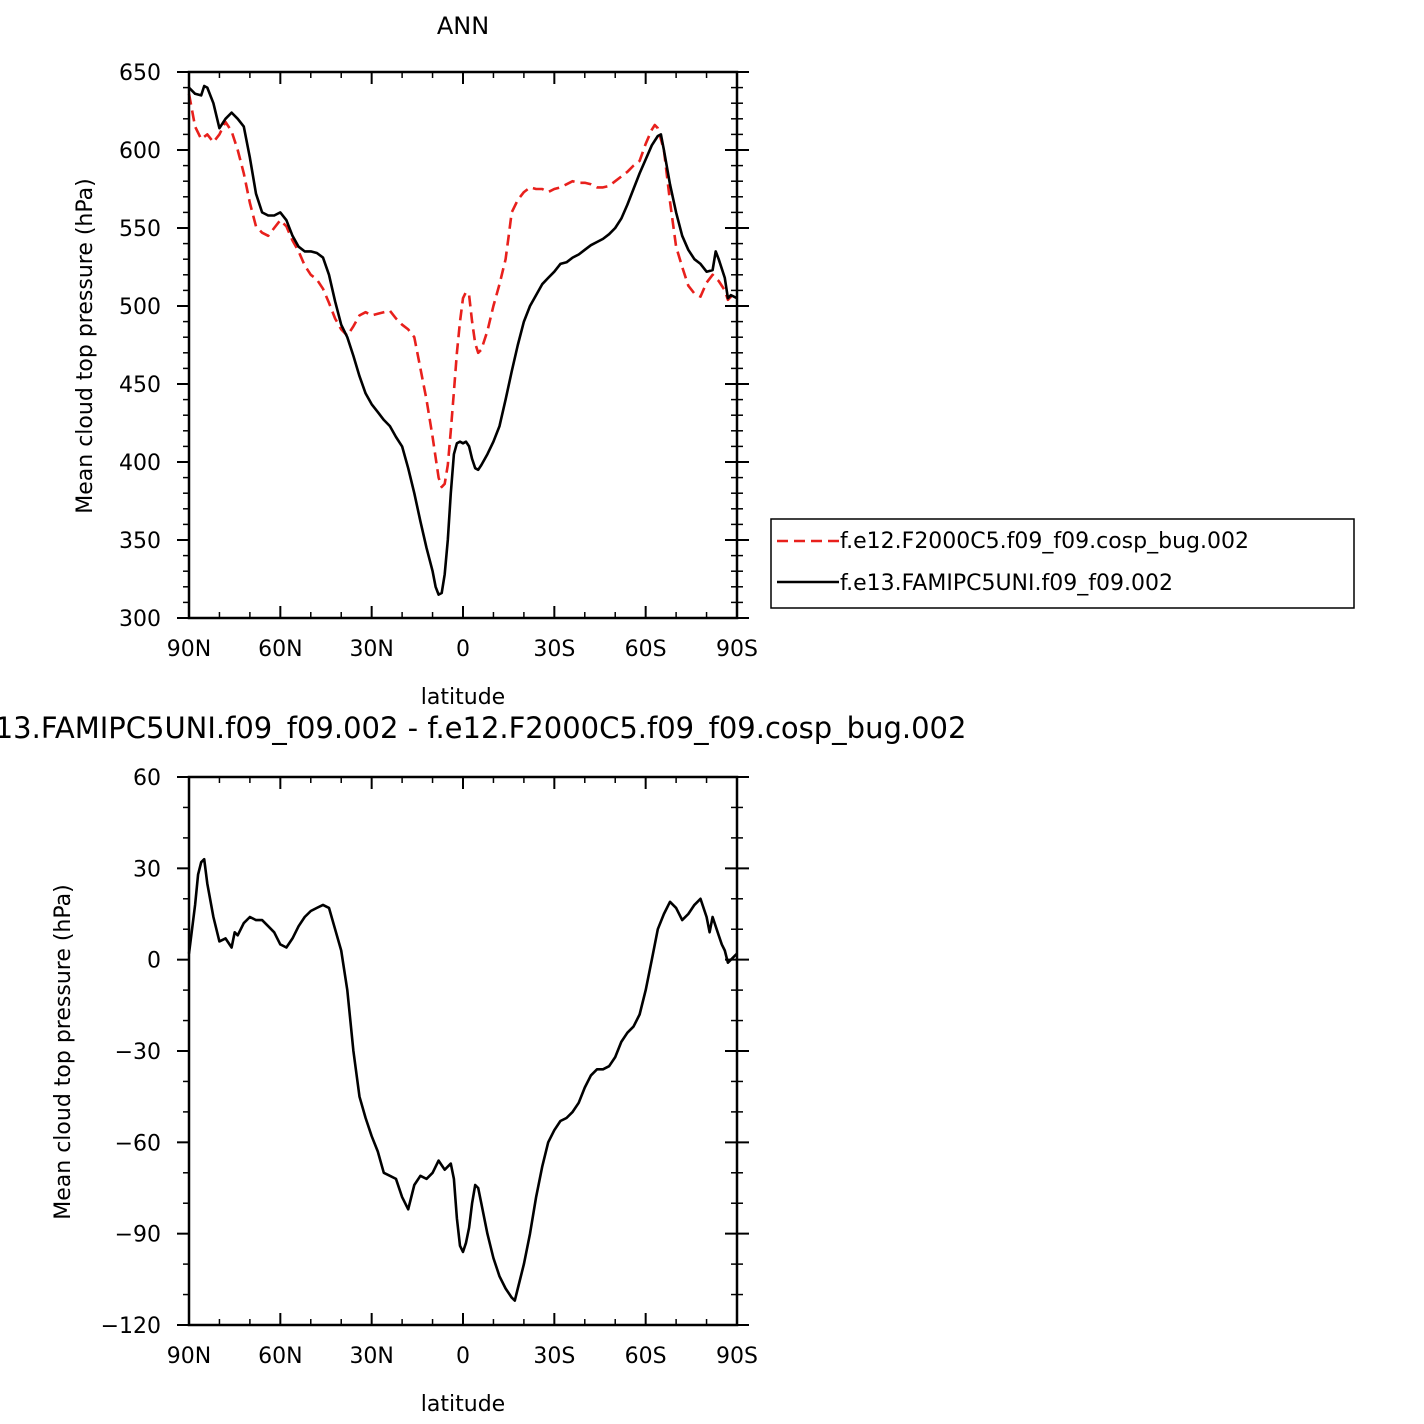  Describe the element at coordinates (463, 697) in the screenshot. I see `top-x-axis-label: latitude` at that location.